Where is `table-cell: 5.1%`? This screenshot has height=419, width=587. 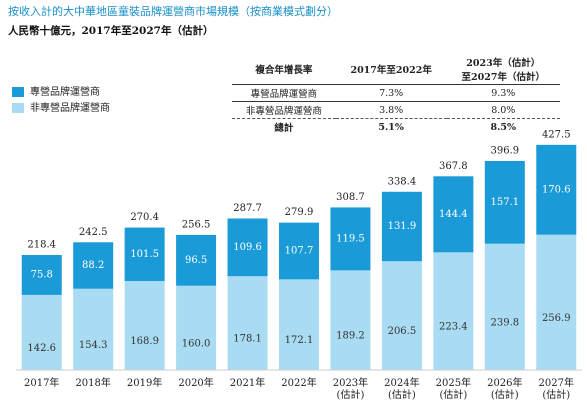 table-cell: 5.1% is located at coordinates (391, 127).